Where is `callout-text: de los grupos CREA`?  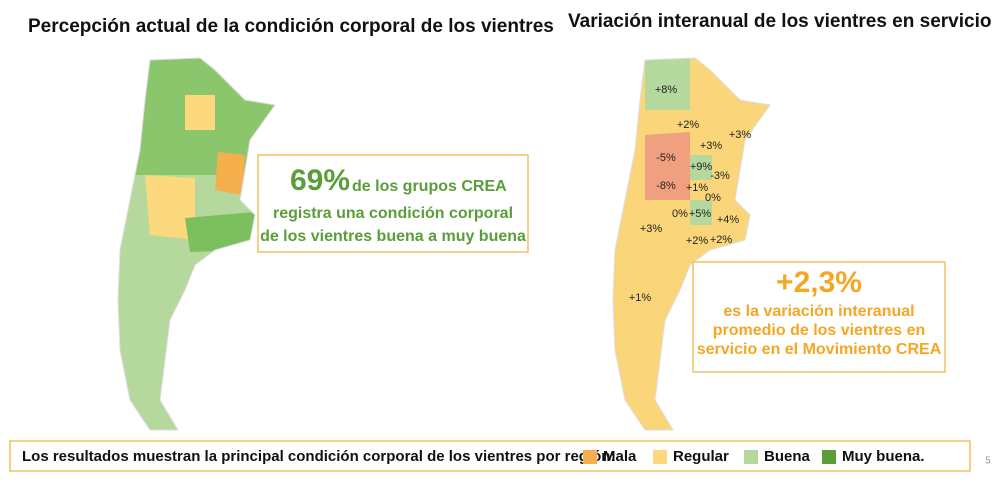
callout-text: de los grupos CREA is located at coordinates (429, 186).